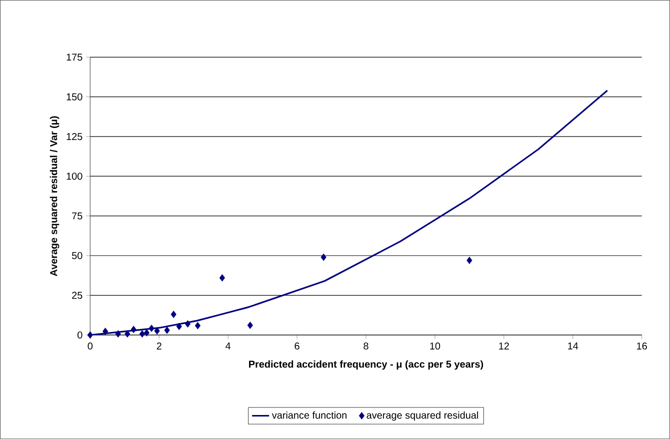 The width and height of the screenshot is (670, 439). Describe the element at coordinates (366, 346) in the screenshot. I see `x-tick-label: 8` at that location.